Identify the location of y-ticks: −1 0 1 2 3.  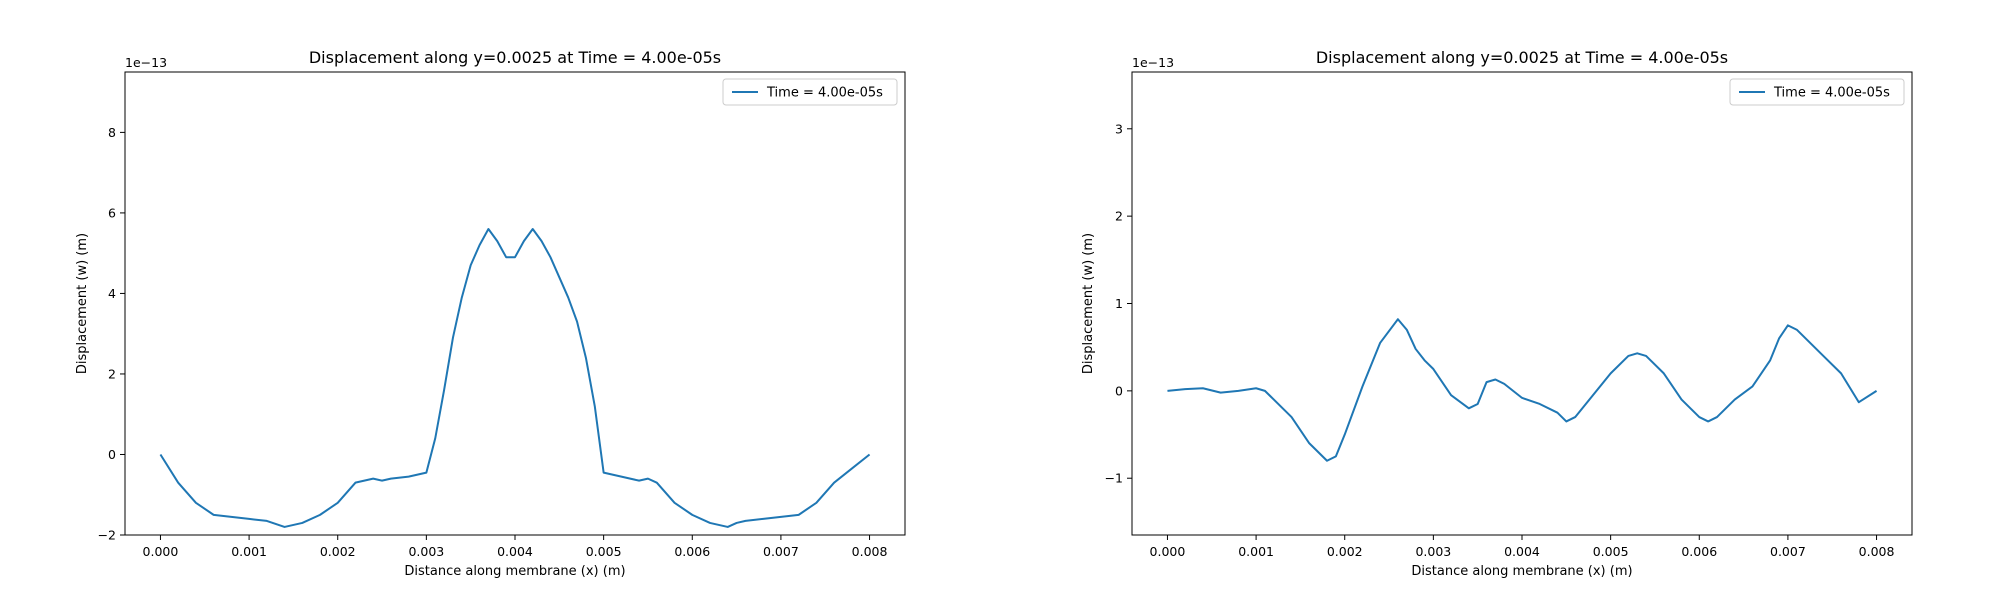
(1118, 303).